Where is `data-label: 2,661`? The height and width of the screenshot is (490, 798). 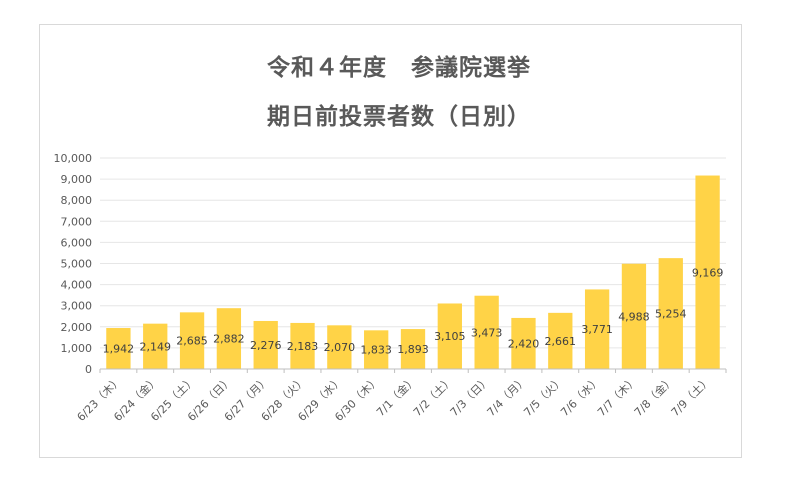 data-label: 2,661 is located at coordinates (561, 341).